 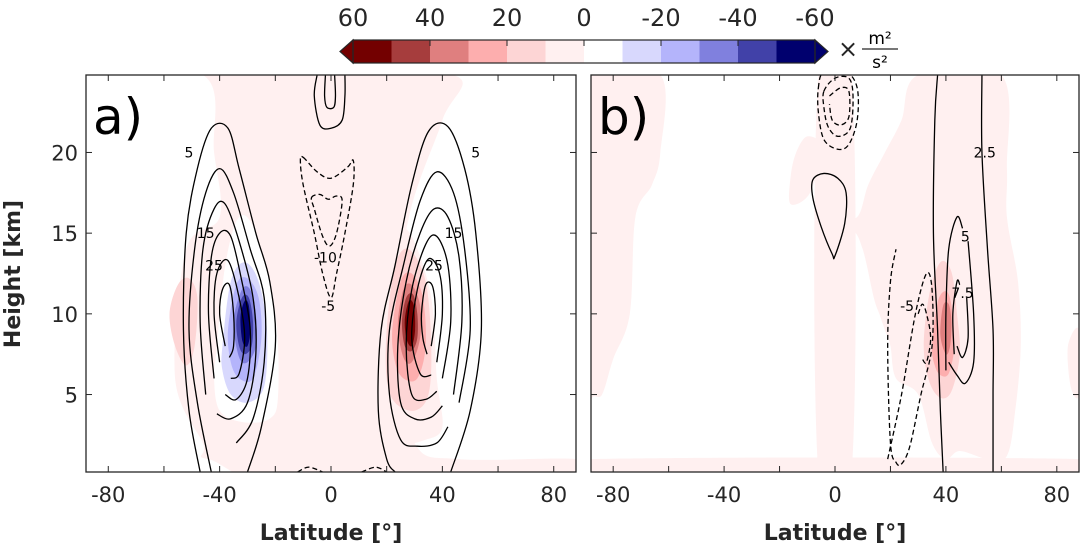 What do you see at coordinates (64, 234) in the screenshot?
I see `y-tick-label: 15` at bounding box center [64, 234].